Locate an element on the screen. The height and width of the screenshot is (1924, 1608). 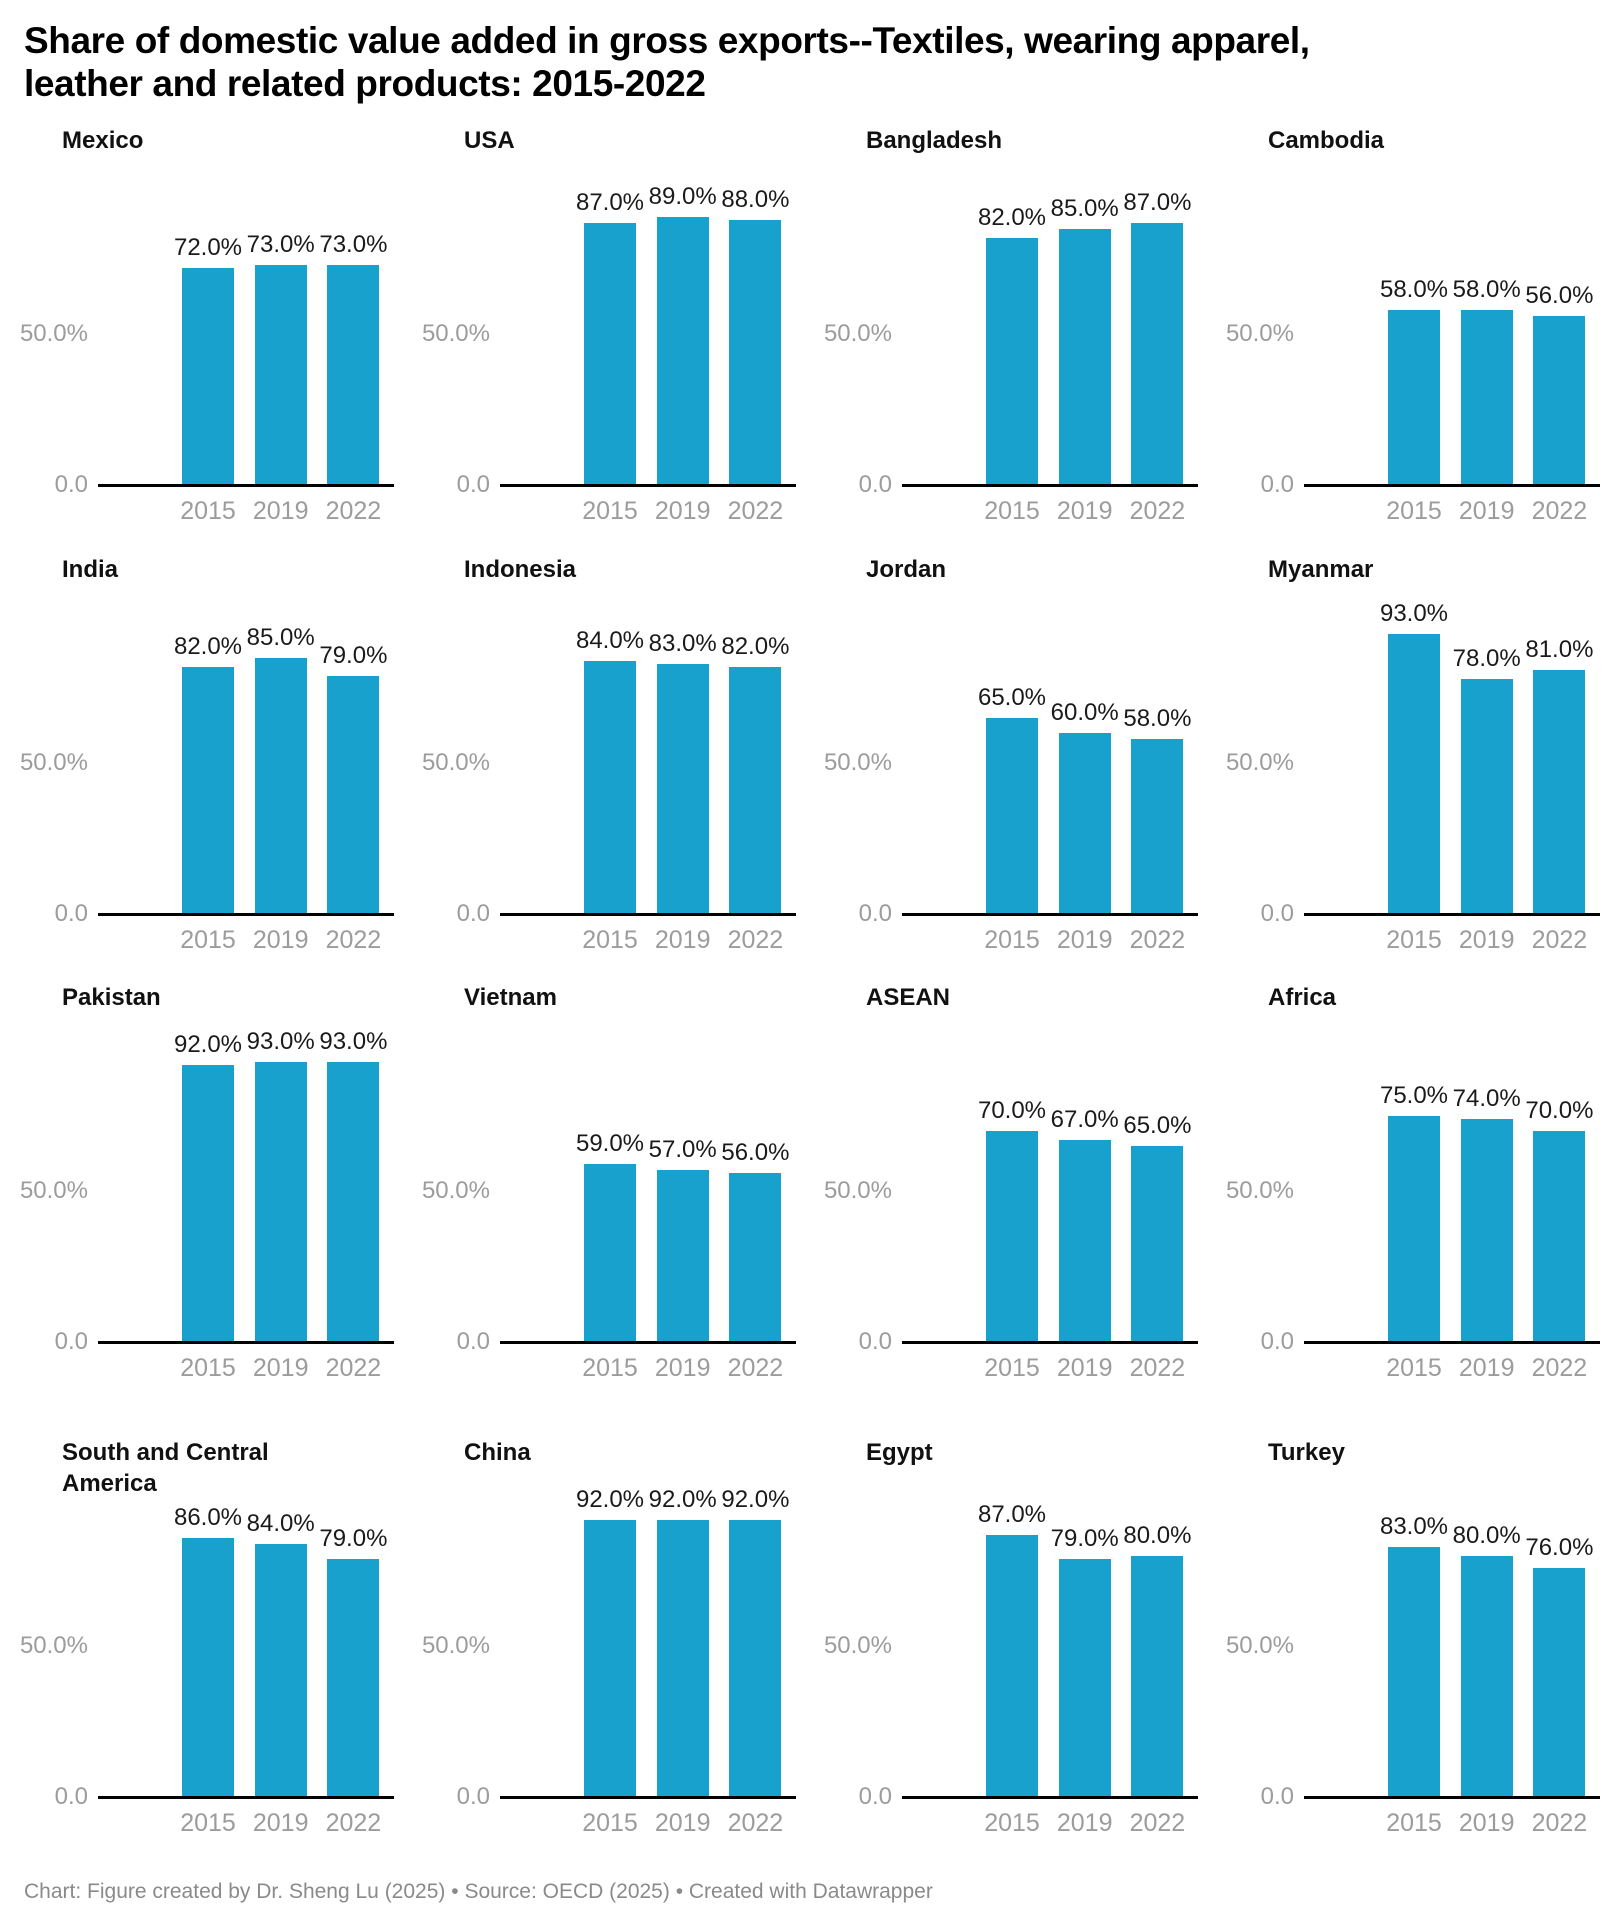
plot-area: 50.0% 0.0 87.0% 2015 89.0% 2019 88.0% 2022 is located at coordinates (603, 320).